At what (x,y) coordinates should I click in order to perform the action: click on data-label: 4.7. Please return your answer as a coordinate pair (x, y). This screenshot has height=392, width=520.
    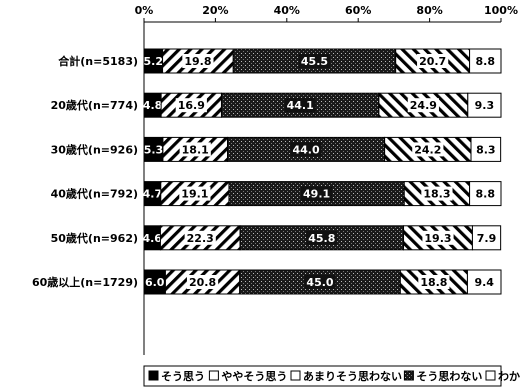
    Looking at the image, I should click on (153, 194).